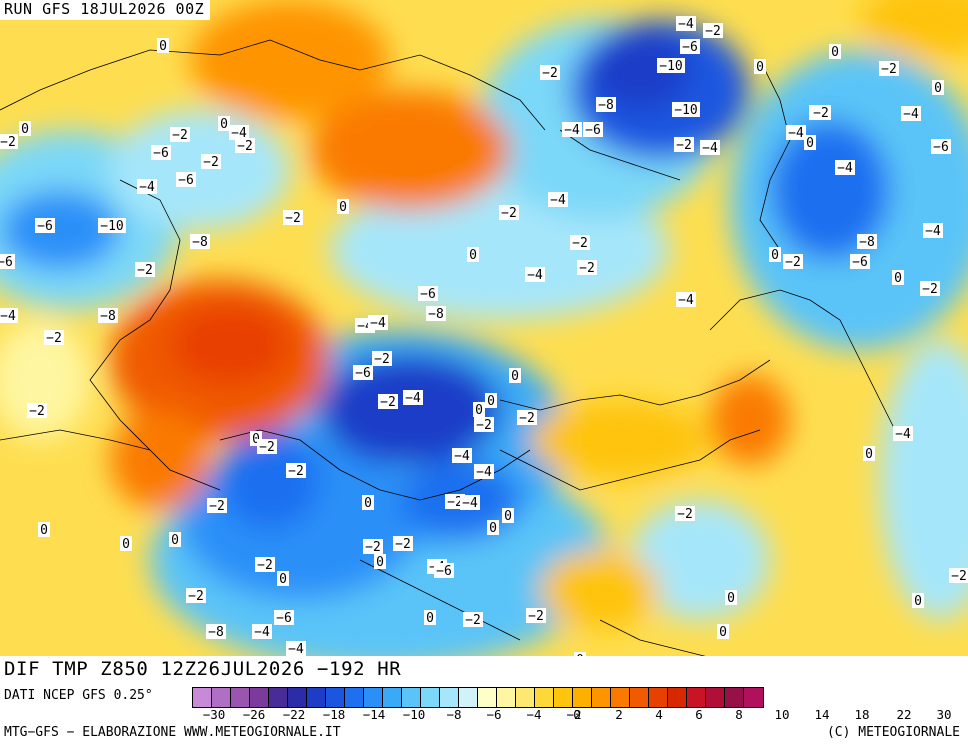 Image resolution: width=968 pixels, height=745 pixels. Describe the element at coordinates (619, 714) in the screenshot. I see `scale-tick-label: 2` at that location.